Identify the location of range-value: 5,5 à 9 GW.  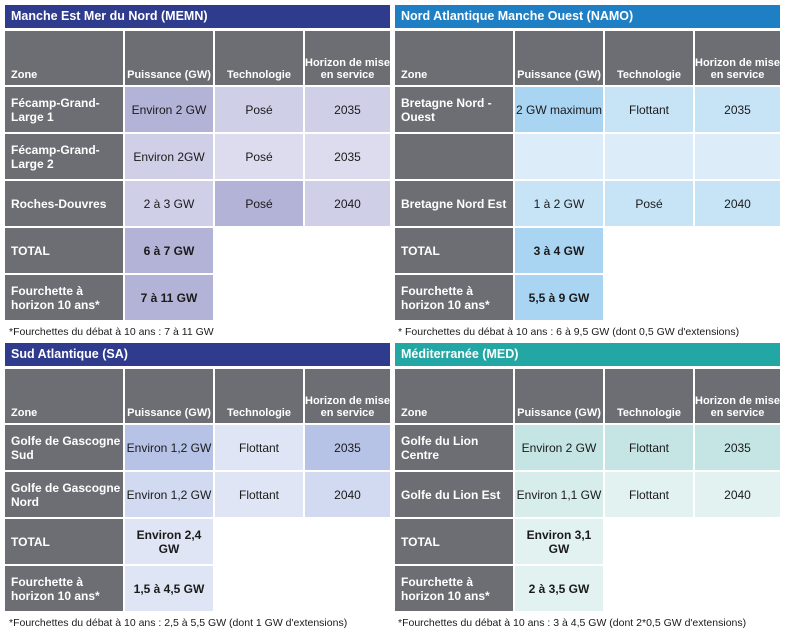
(560, 298).